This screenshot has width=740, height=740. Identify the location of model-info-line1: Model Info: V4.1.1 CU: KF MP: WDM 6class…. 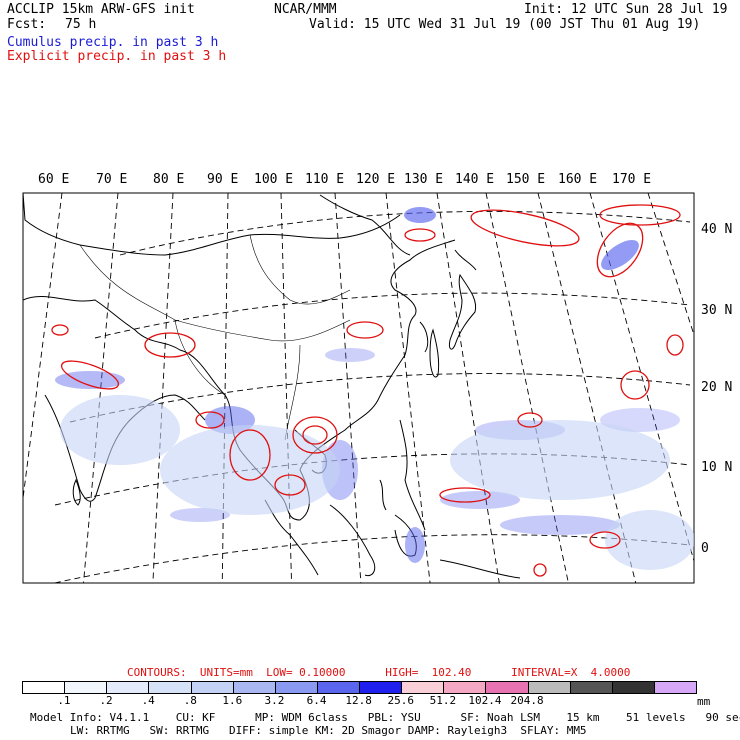
(385, 717).